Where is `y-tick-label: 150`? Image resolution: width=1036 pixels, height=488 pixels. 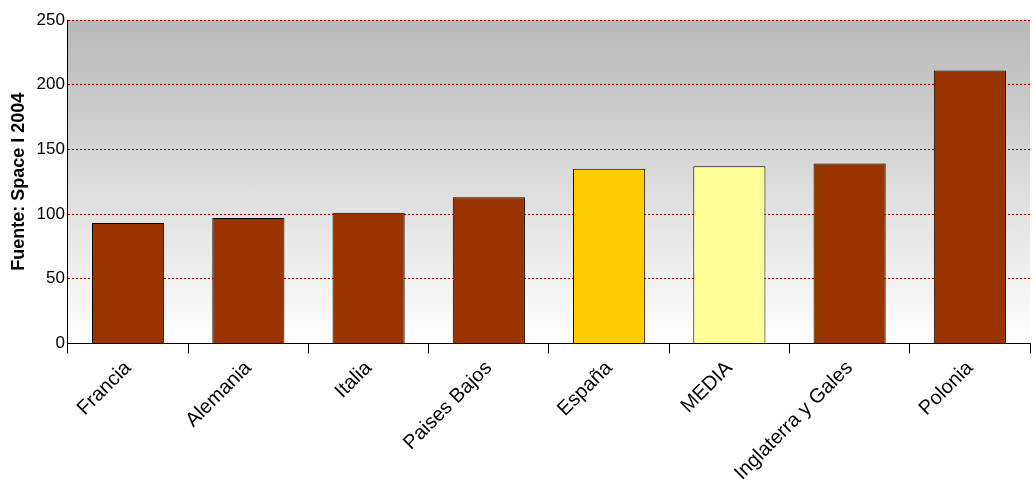 y-tick-label: 150 is located at coordinates (50, 149).